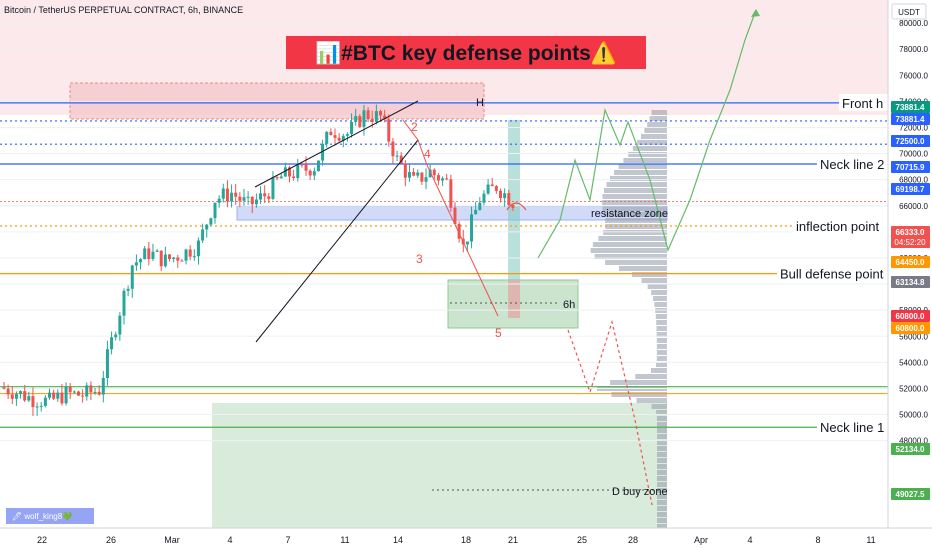 The width and height of the screenshot is (932, 550). What do you see at coordinates (439, 466) in the screenshot?
I see `d-buy-zone-box` at bounding box center [439, 466].